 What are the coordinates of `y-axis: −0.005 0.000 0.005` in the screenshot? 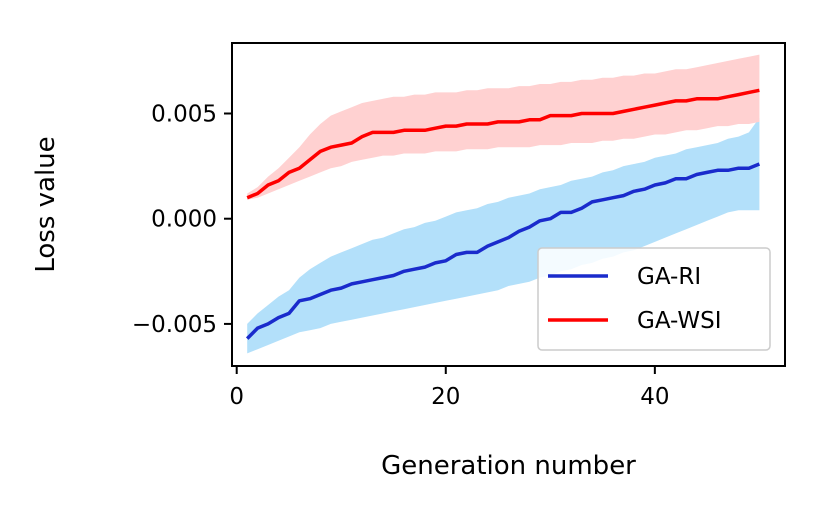 It's located at (182, 219).